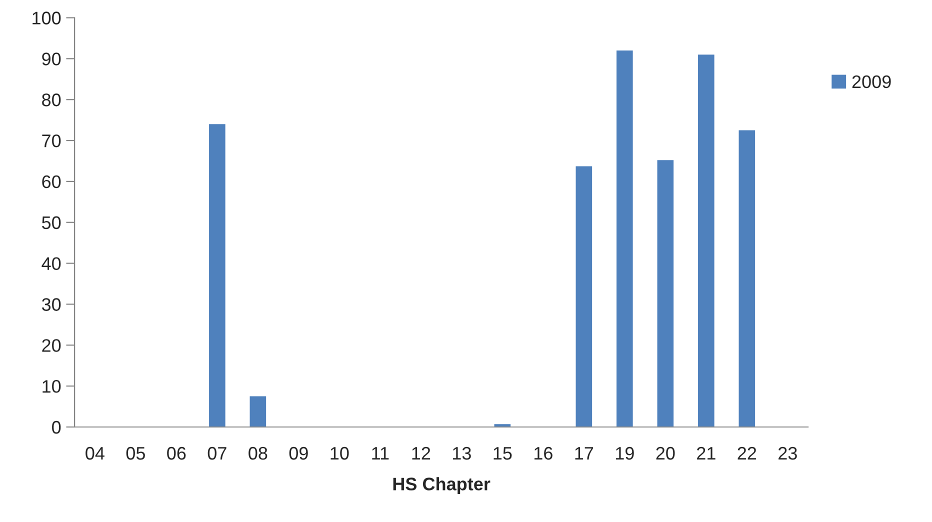  Describe the element at coordinates (51, 141) in the screenshot. I see `y-tick-label: 70` at that location.